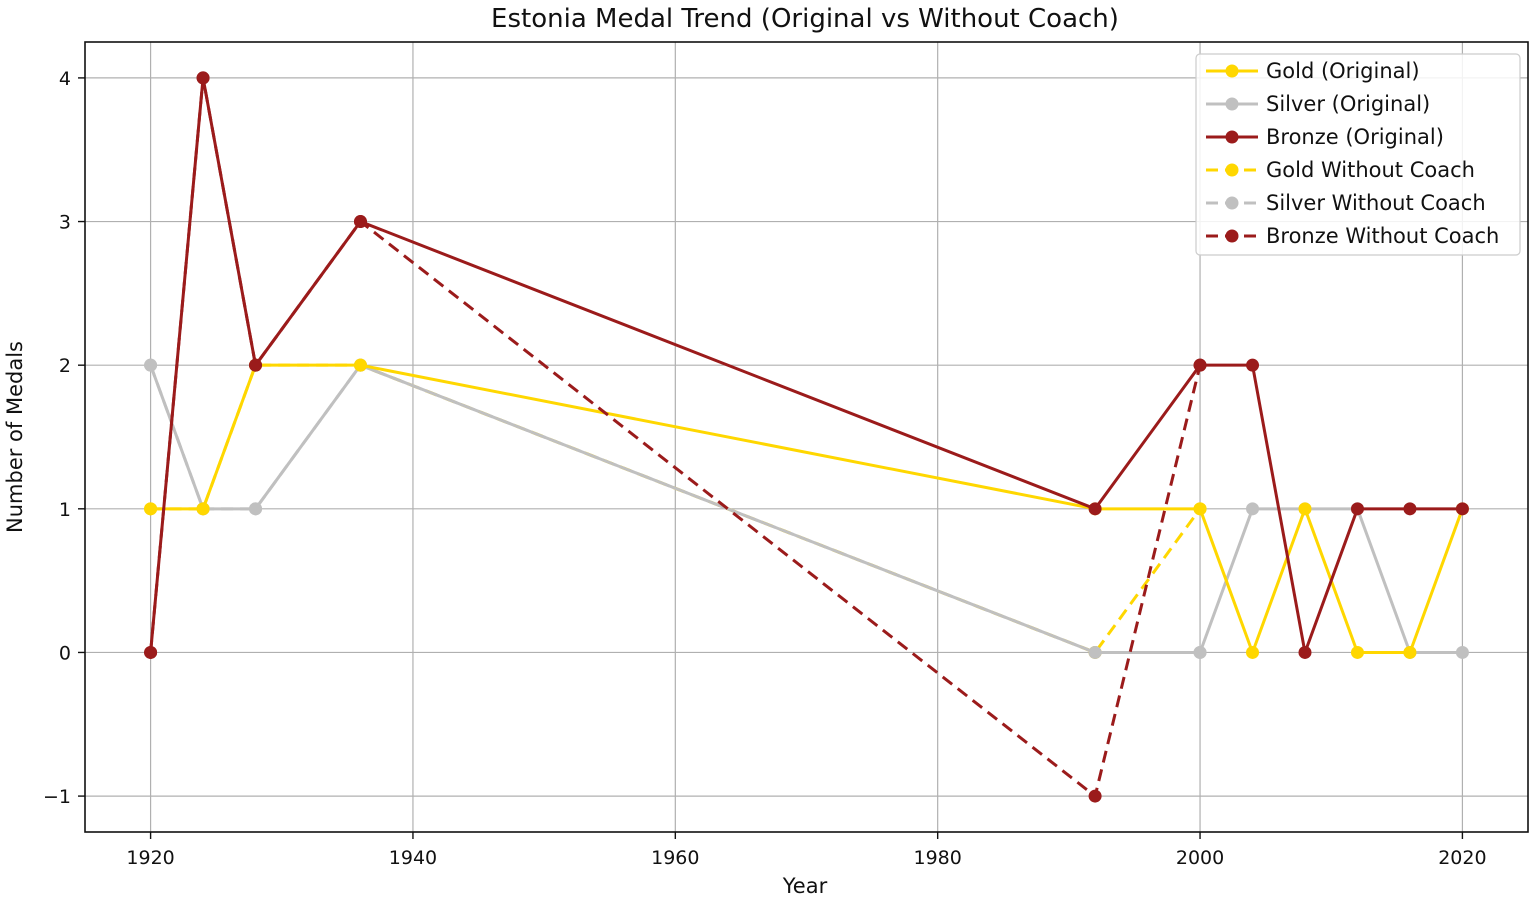 The width and height of the screenshot is (1535, 900). Describe the element at coordinates (938, 858) in the screenshot. I see `x-tick-label: 1980` at that location.